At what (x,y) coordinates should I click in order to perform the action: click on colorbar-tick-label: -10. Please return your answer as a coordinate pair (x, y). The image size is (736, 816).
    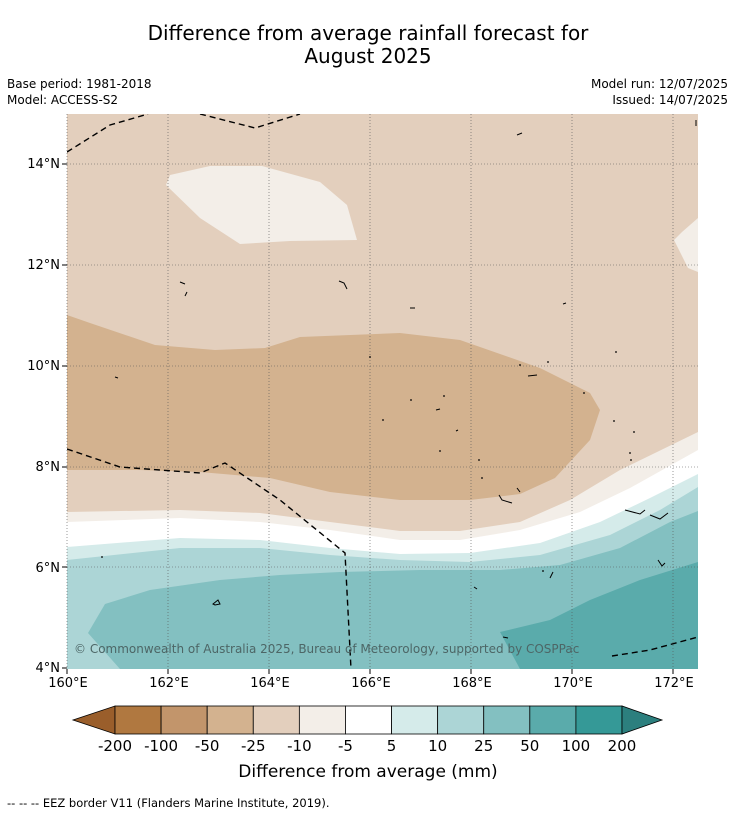
    Looking at the image, I should click on (299, 746).